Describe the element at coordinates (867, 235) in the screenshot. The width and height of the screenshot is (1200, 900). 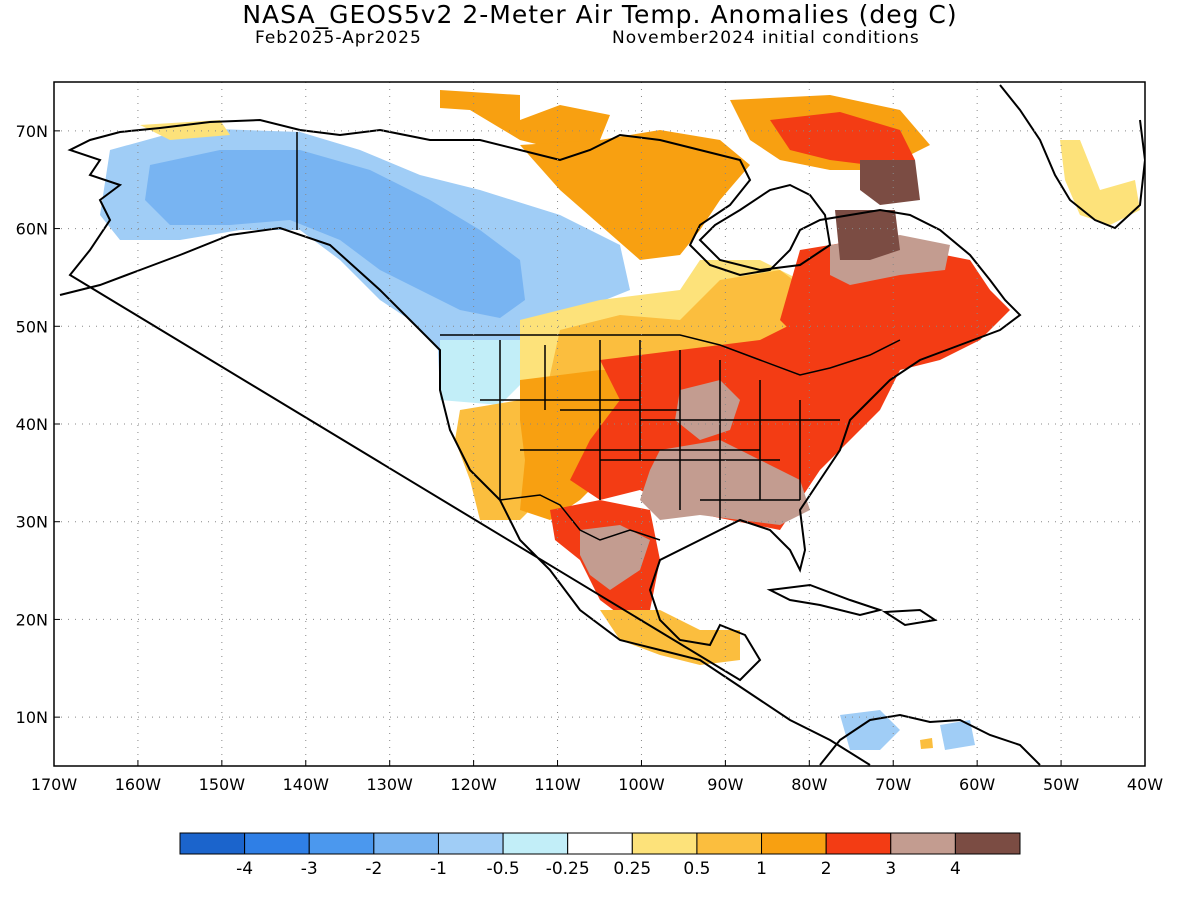
I see `labrador-extreme-region` at that location.